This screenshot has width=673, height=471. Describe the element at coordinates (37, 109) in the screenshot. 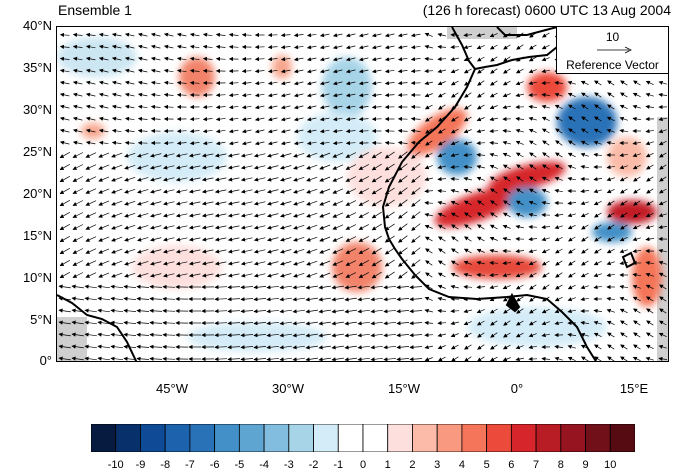

I see `lat-label-30n: 30°N` at that location.